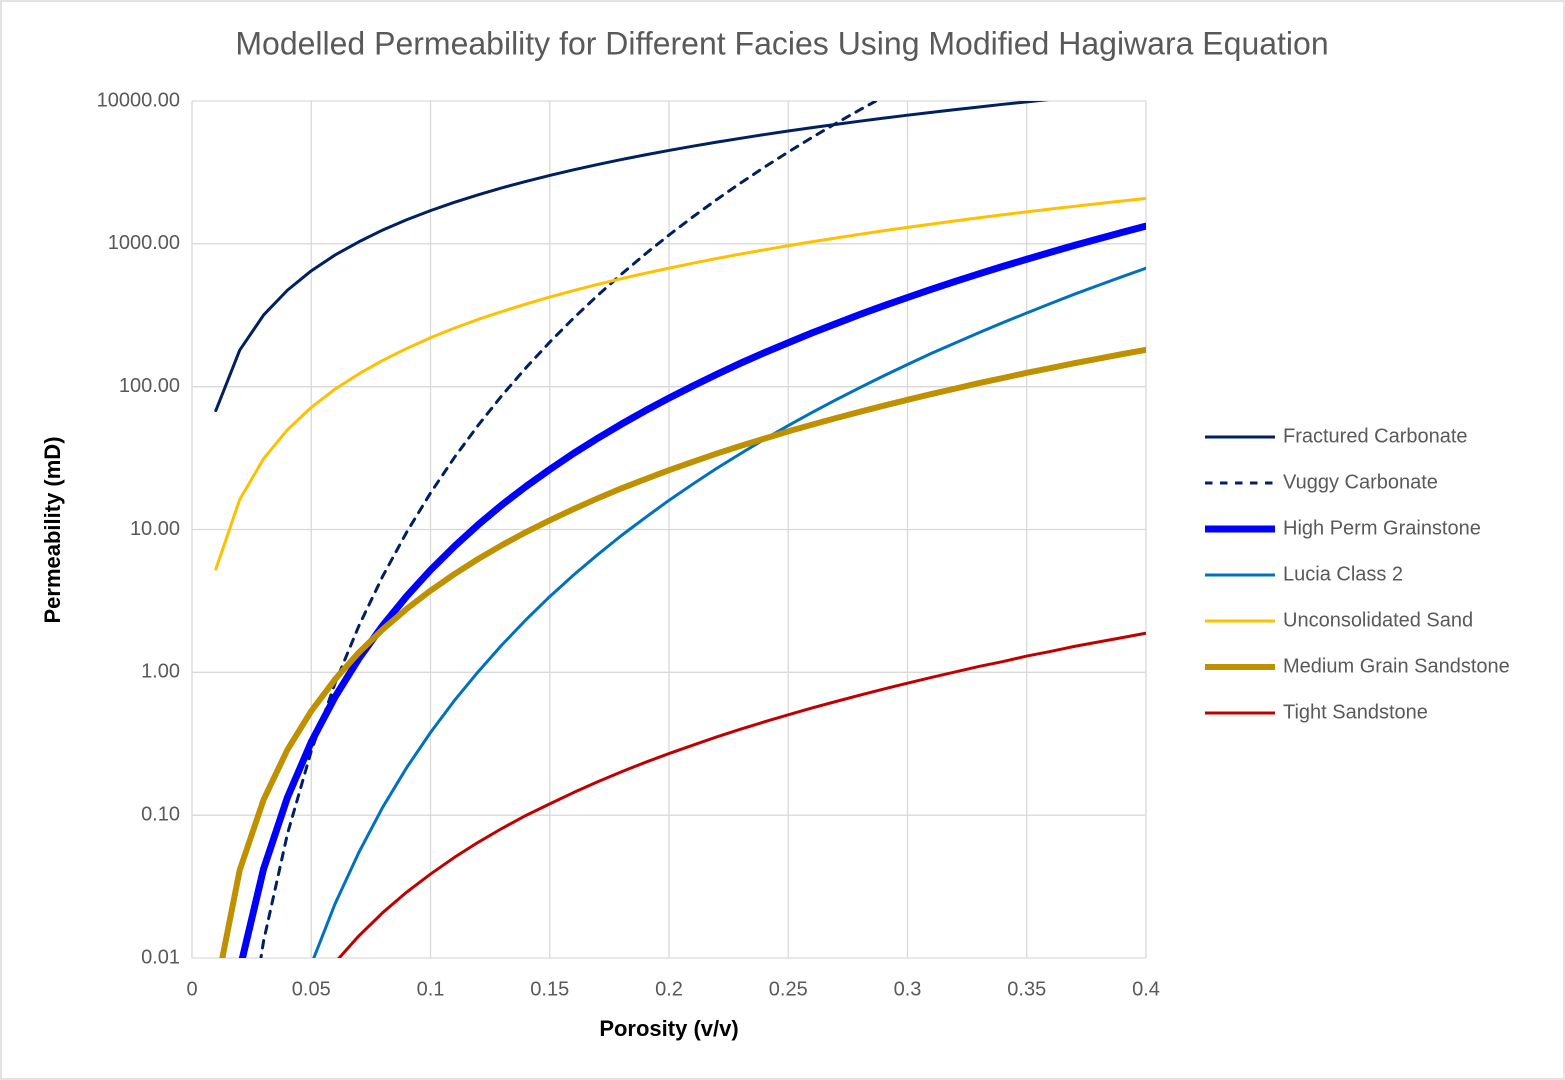 The image size is (1565, 1080). Describe the element at coordinates (149, 386) in the screenshot. I see `y-tick-label: 100.00` at that location.